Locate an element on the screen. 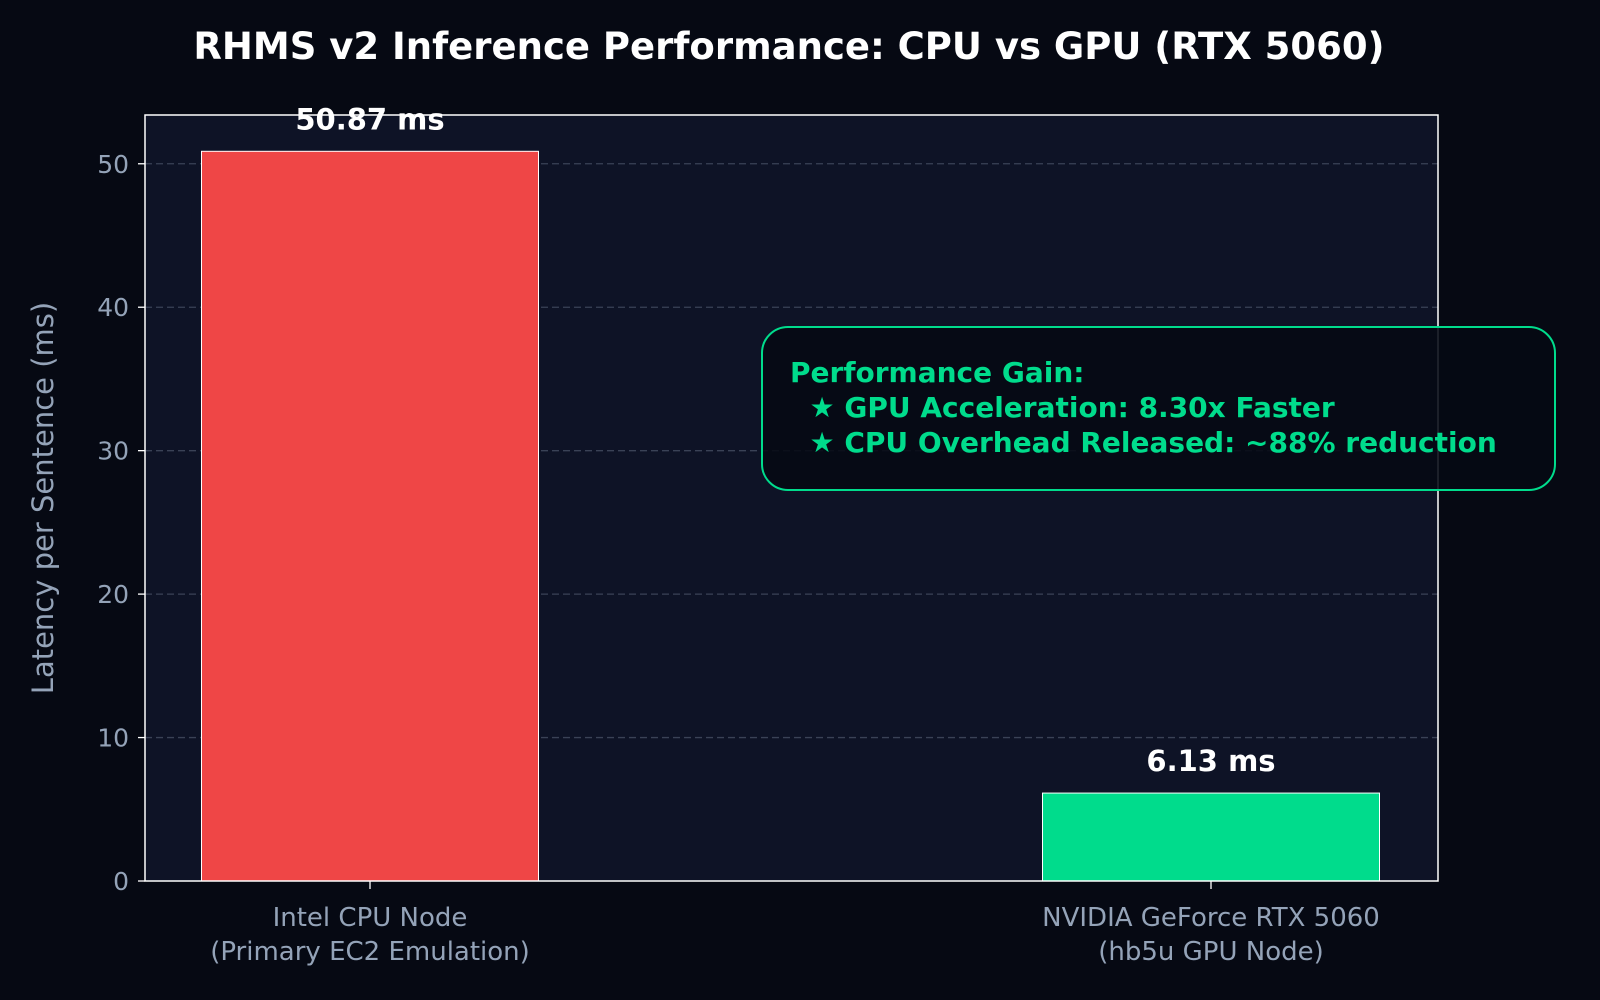 Image resolution: width=1600 pixels, height=1000 pixels. x-tick-label-0-line-0: Intel CPU Node is located at coordinates (370, 918).